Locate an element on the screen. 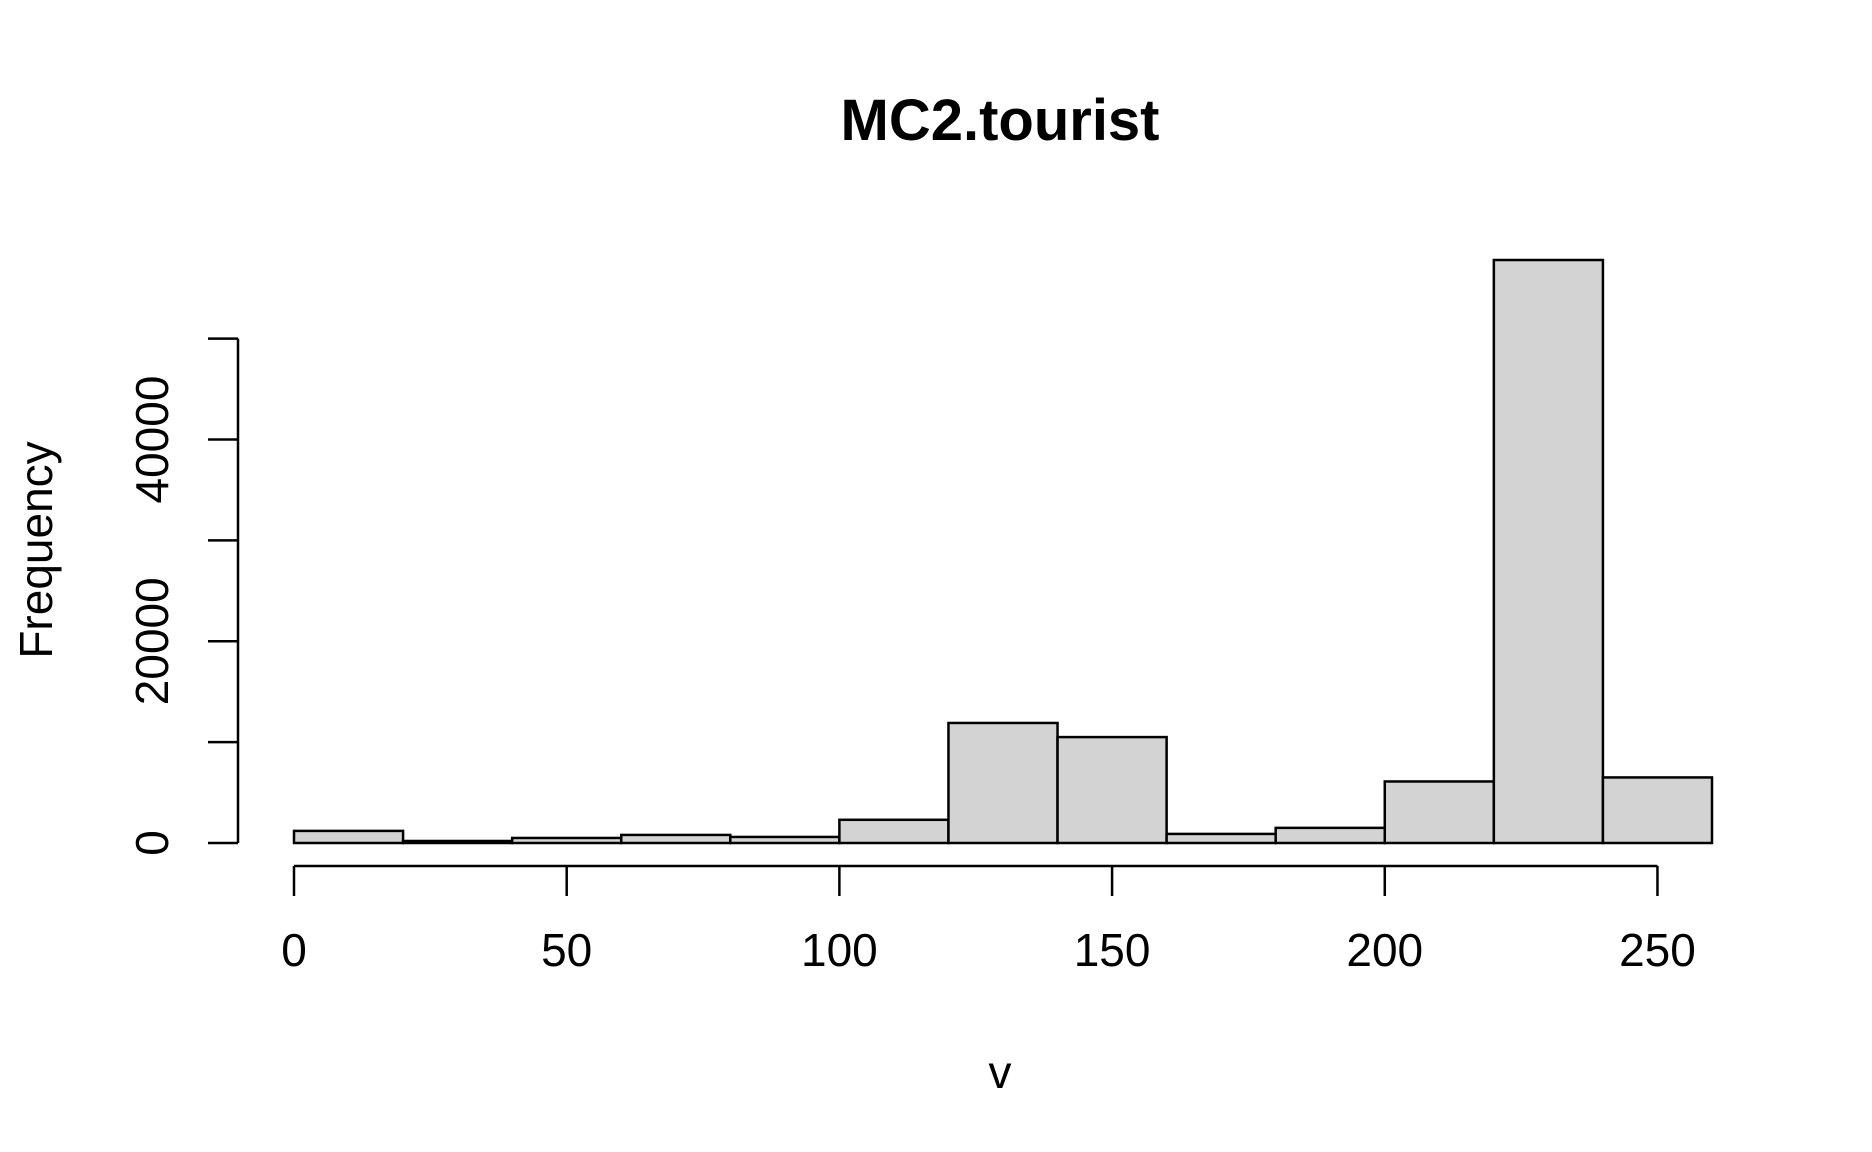  y-axis: 0 20000 40000 is located at coordinates (183, 596).